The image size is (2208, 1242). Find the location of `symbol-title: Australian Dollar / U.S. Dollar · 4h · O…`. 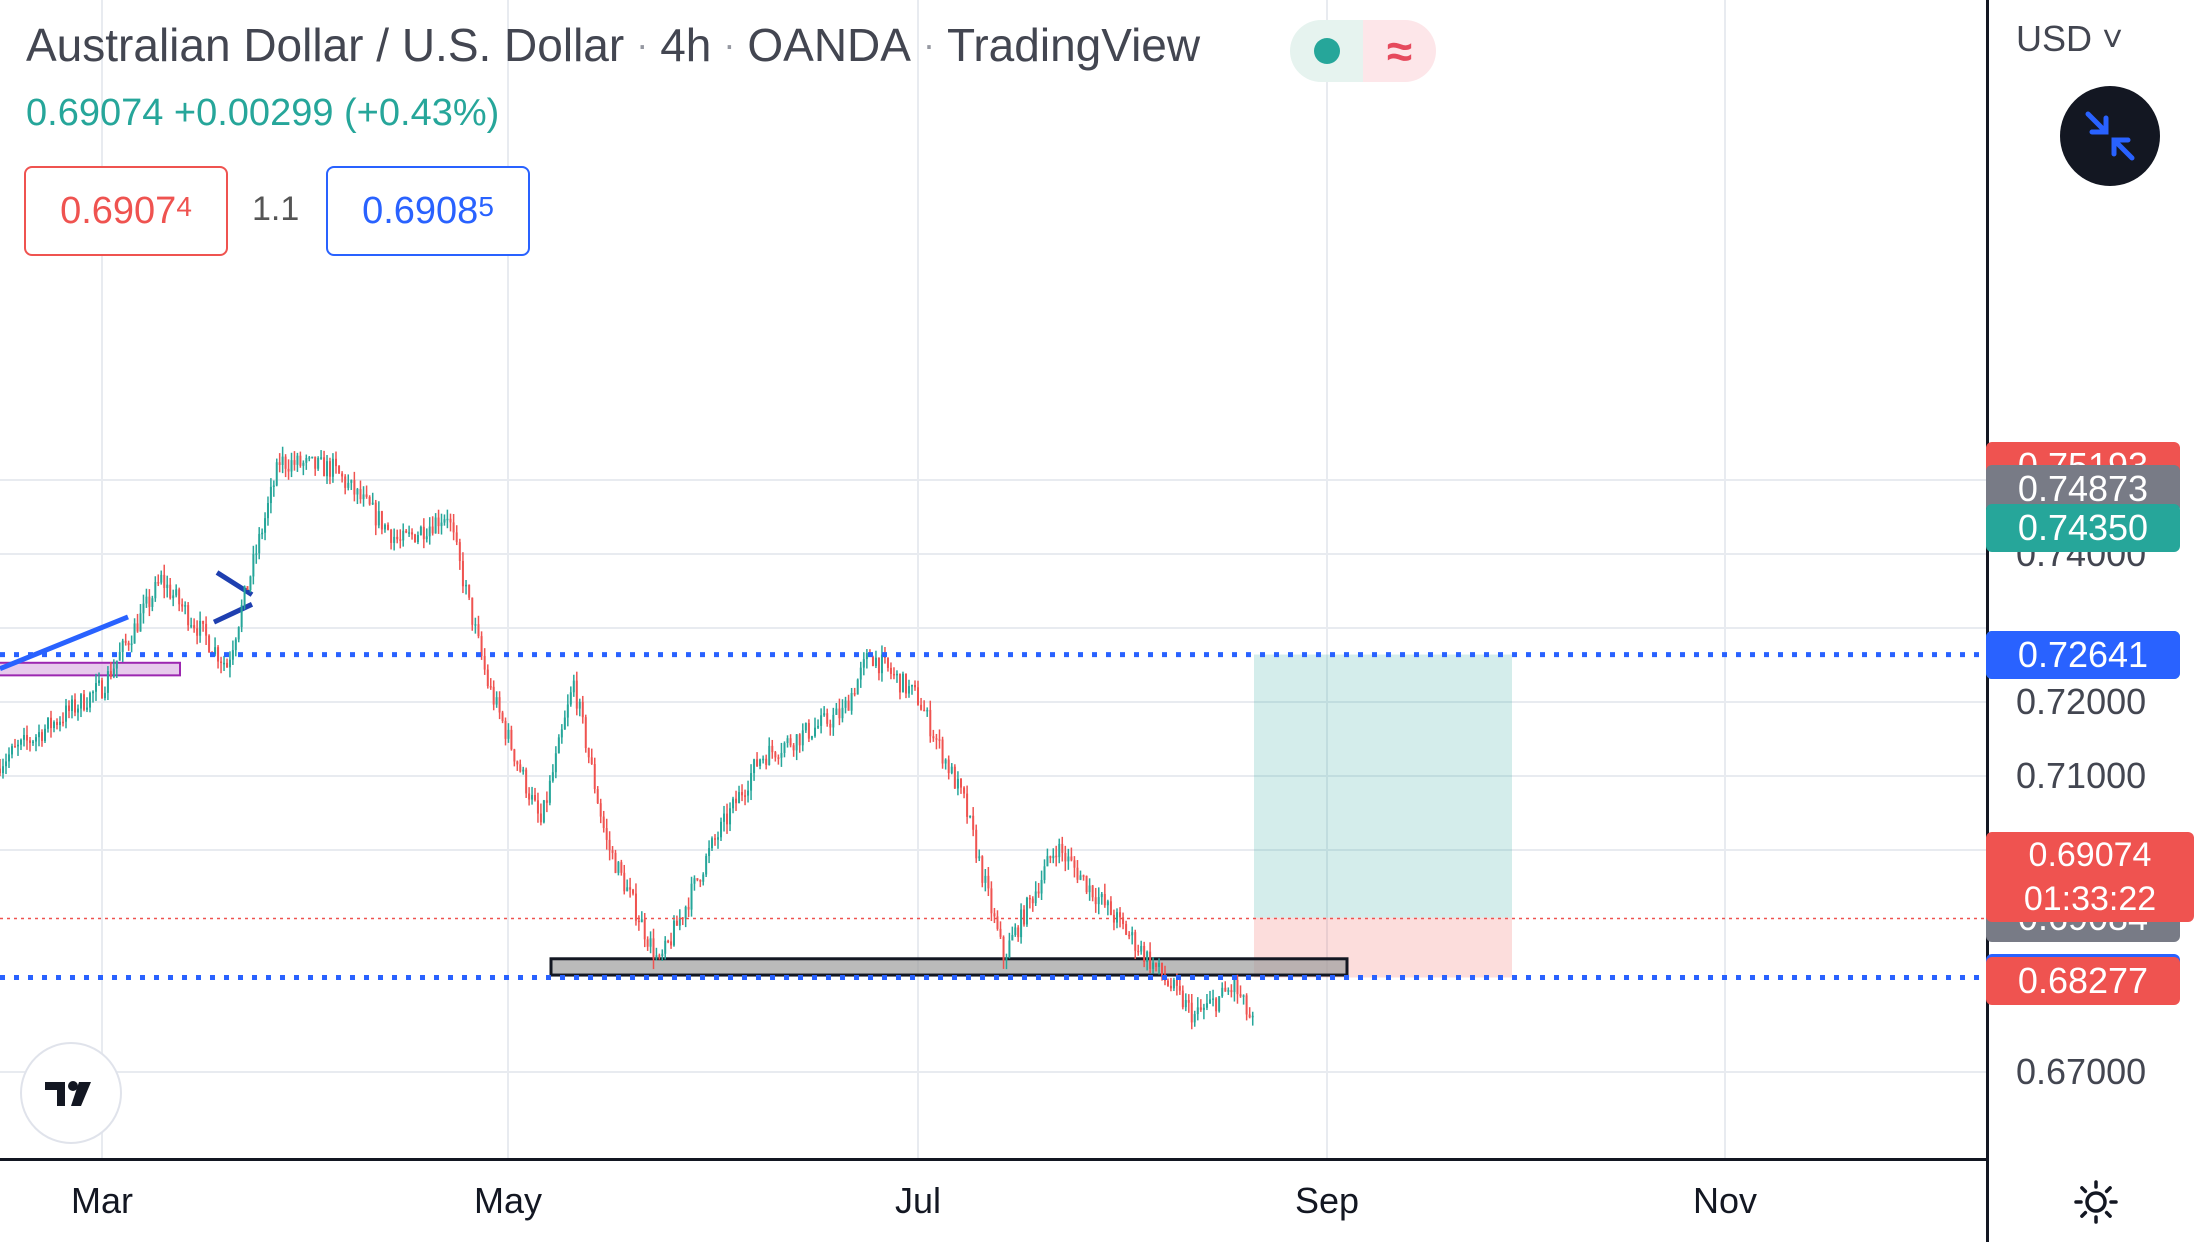

symbol-title: Australian Dollar / U.S. Dollar · 4h · O… is located at coordinates (613, 45).